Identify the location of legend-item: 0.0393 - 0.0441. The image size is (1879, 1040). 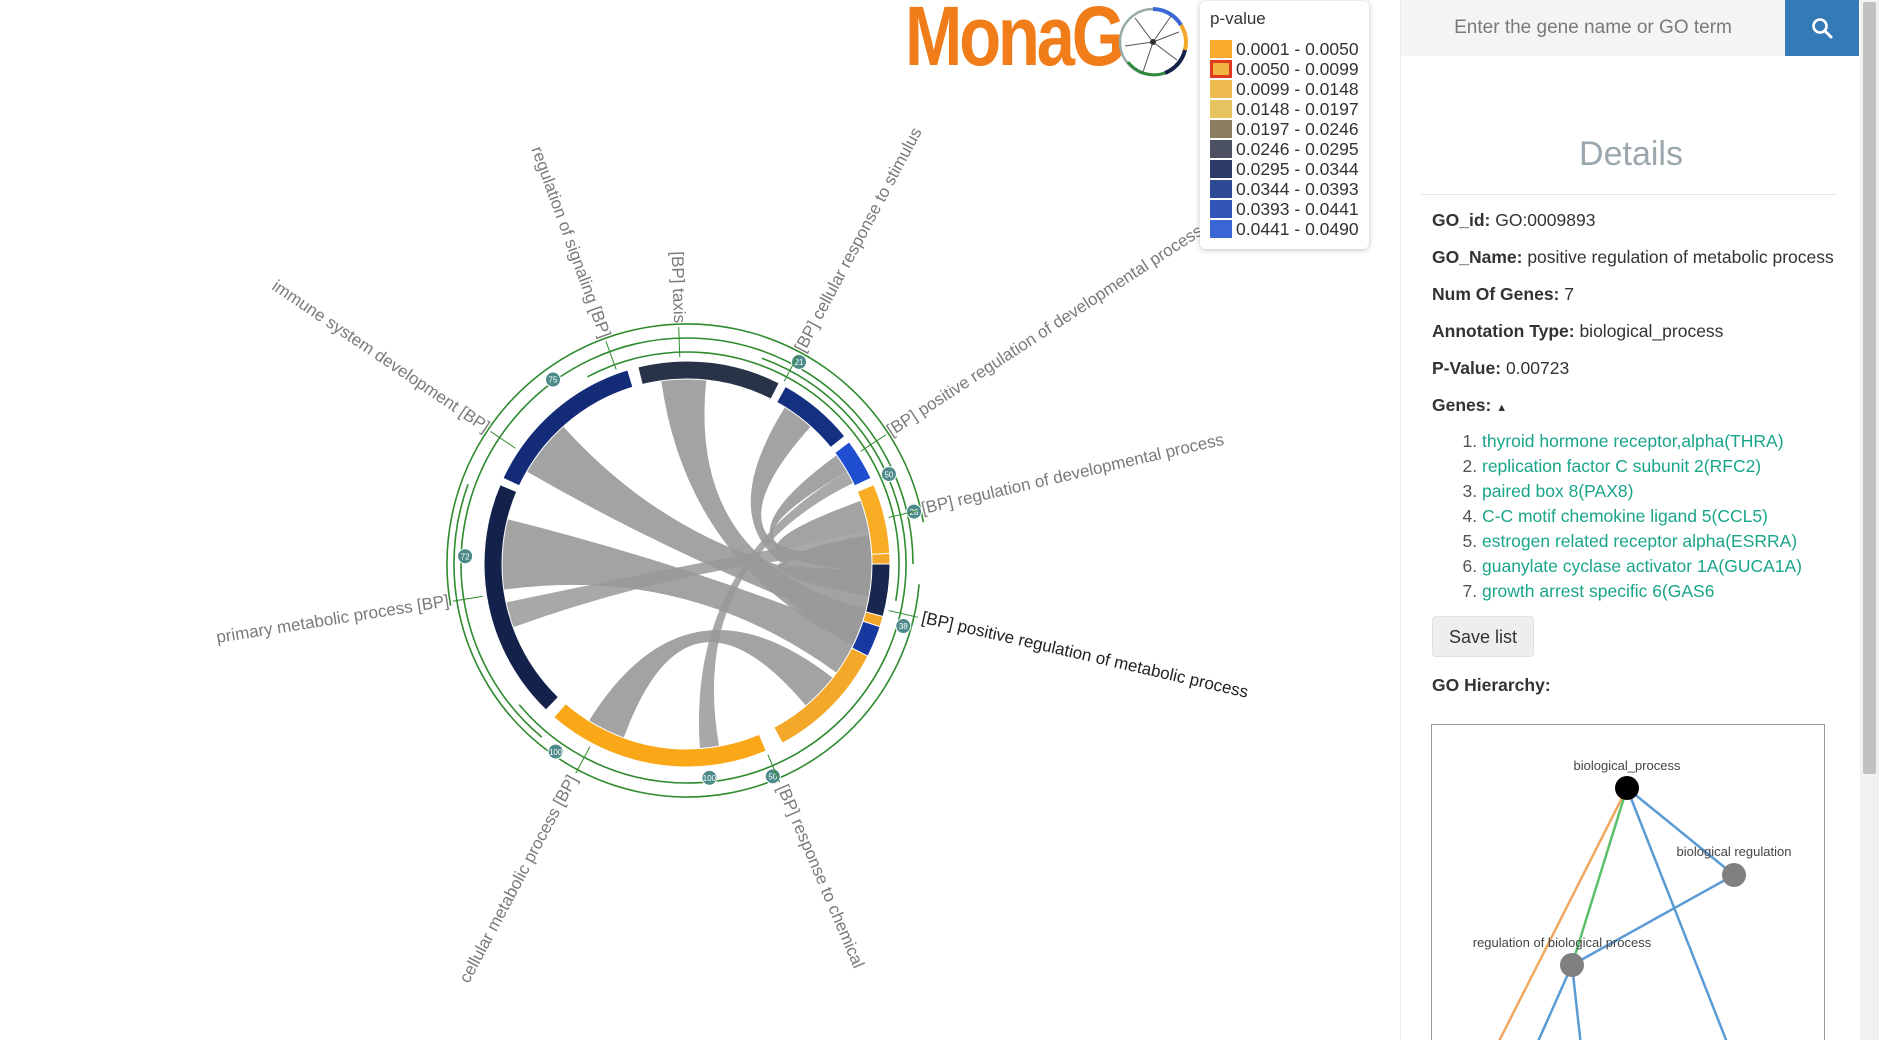
(1284, 209).